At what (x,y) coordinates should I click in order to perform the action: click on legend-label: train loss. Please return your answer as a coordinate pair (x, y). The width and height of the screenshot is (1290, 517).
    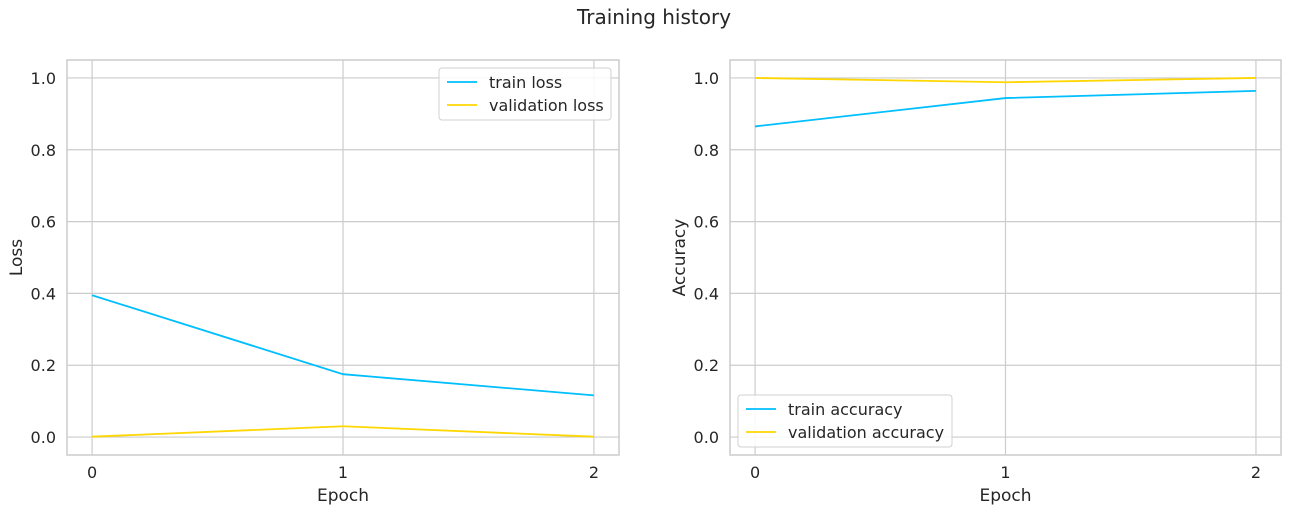
    Looking at the image, I should click on (525, 82).